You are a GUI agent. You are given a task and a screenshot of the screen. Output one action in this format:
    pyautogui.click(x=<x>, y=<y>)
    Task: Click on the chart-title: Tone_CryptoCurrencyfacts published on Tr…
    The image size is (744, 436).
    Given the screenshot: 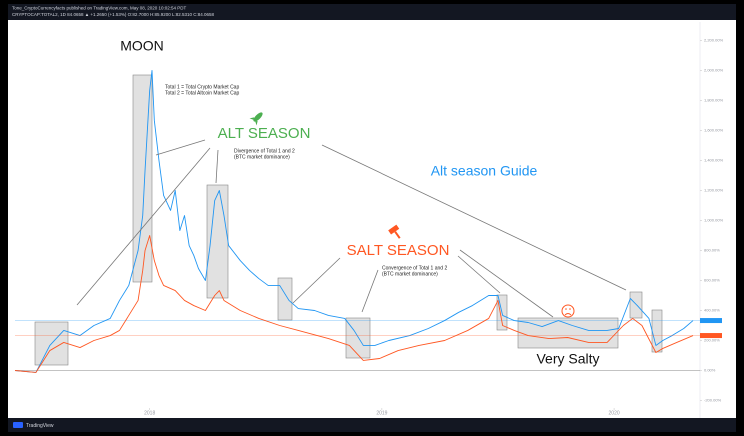 What is the action you would take?
    pyautogui.click(x=99, y=8)
    